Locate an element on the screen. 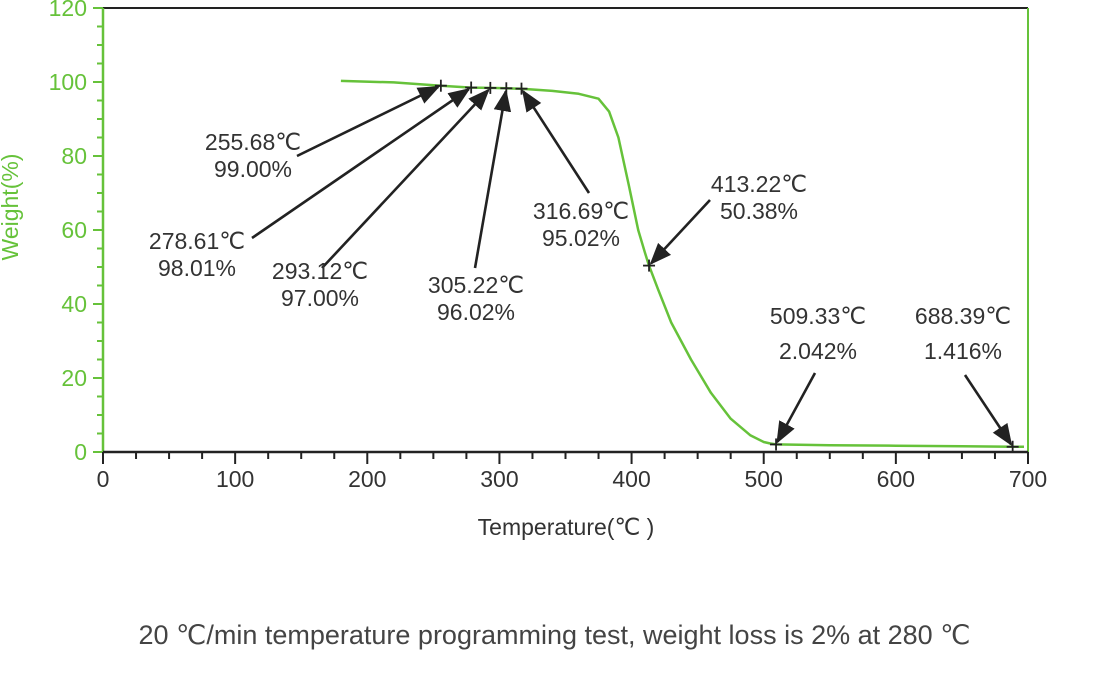  x-tick-label: 700 is located at coordinates (1028, 479).